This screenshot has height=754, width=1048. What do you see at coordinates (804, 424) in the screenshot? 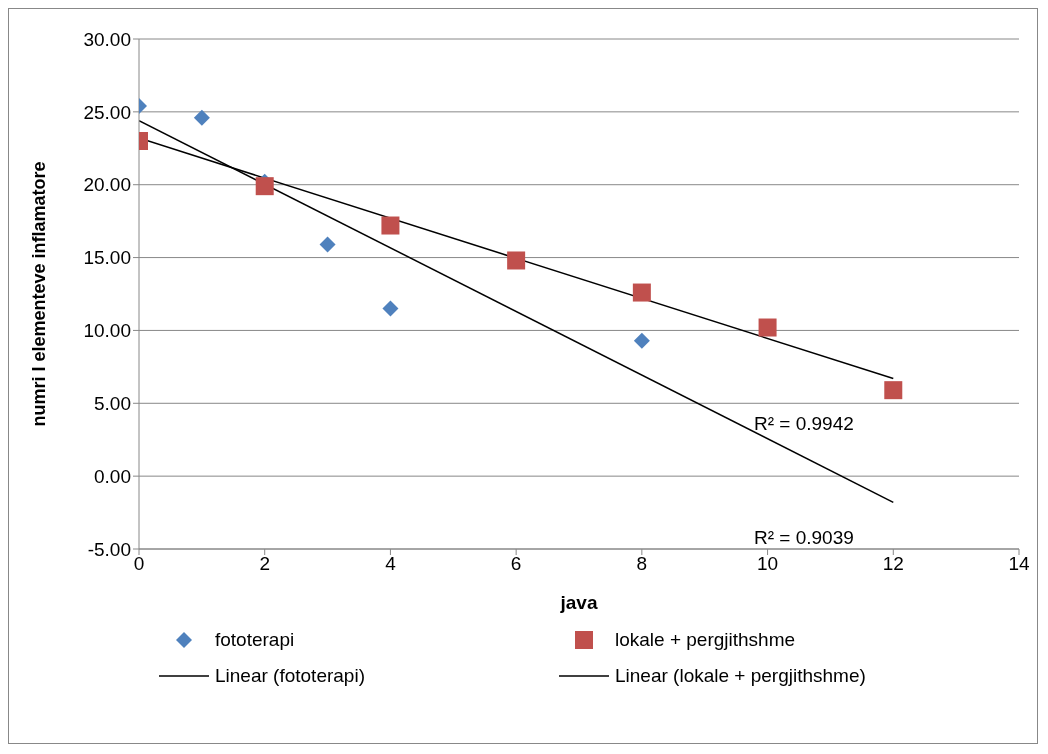
I see `annotation: R² = 0.9942` at bounding box center [804, 424].